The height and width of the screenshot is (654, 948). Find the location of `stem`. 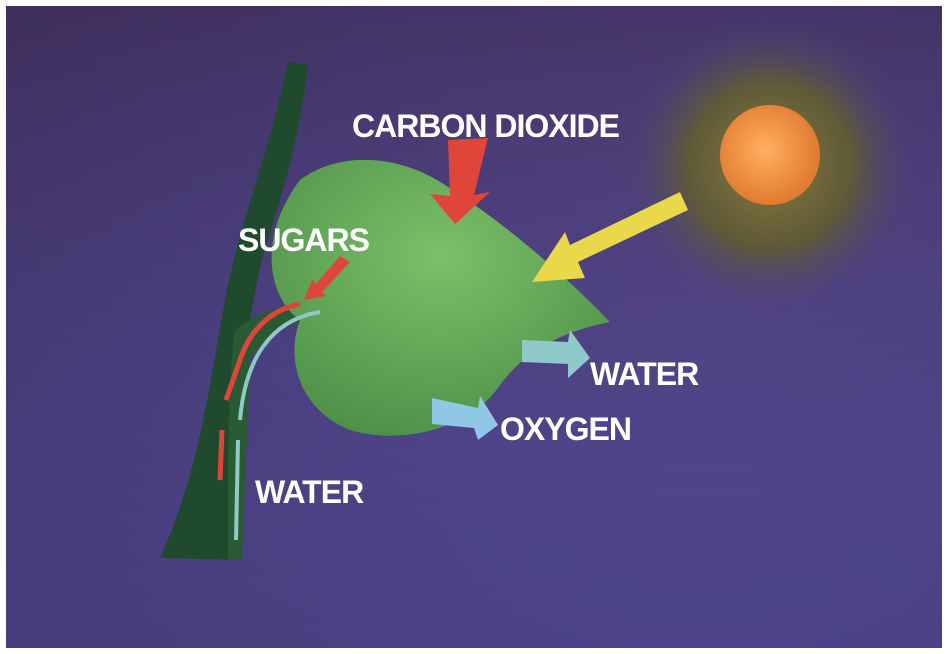

stem is located at coordinates (234, 311).